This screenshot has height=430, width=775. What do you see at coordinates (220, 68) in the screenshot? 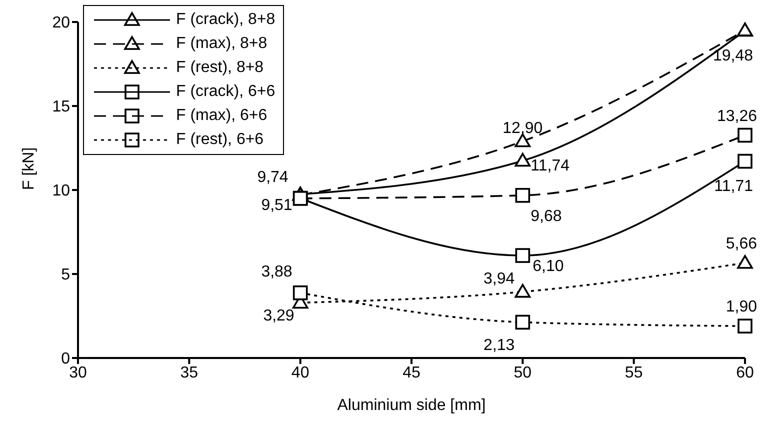
I see `legend-label: F (rest), 8+8` at bounding box center [220, 68].